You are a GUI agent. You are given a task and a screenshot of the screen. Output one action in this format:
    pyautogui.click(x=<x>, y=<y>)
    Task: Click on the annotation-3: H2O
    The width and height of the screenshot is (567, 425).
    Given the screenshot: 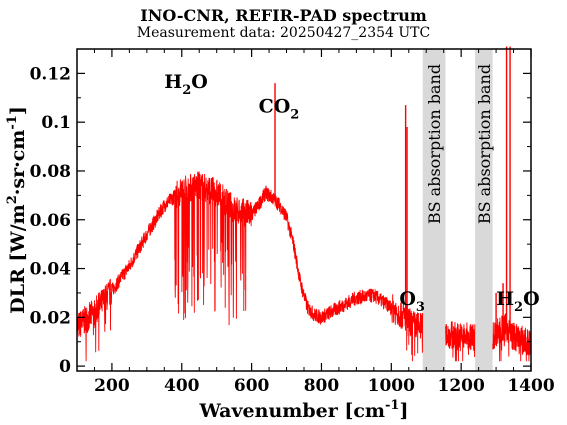 What is the action you would take?
    pyautogui.click(x=518, y=301)
    